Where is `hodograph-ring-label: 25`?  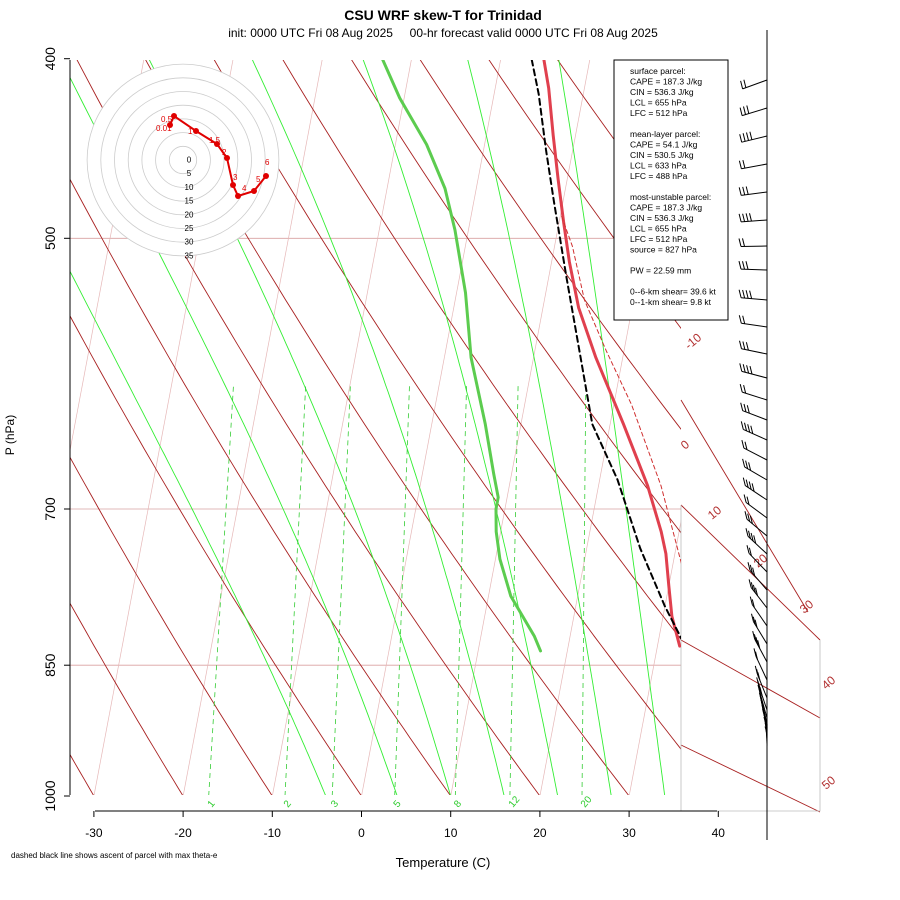
hodograph-ring-label: 25 is located at coordinates (189, 228).